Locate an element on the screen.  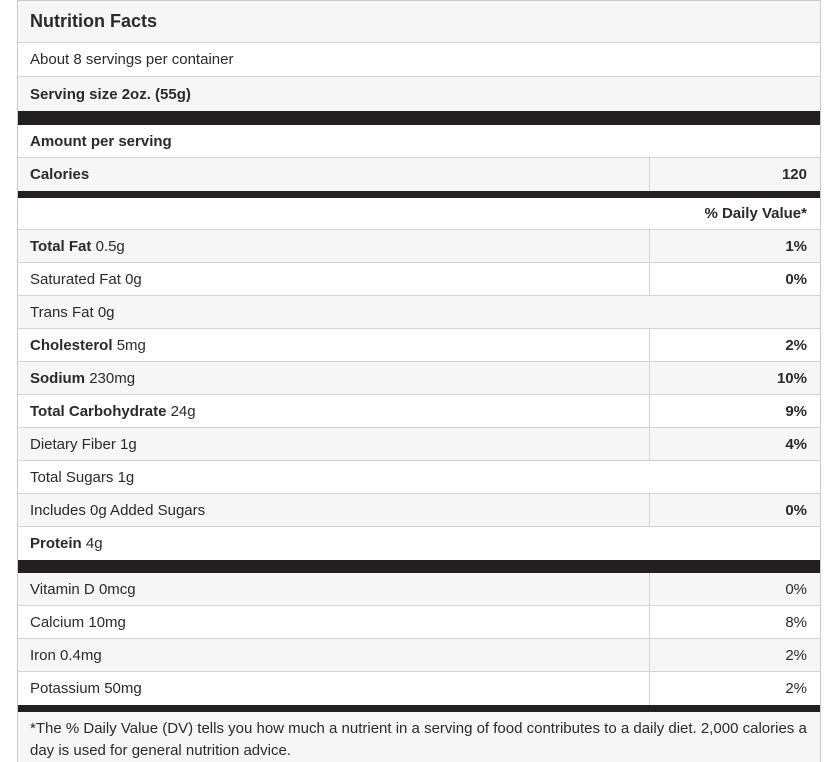
nutrient-row-total-fat: Total Fat 0.5g 1% is located at coordinates (419, 246).